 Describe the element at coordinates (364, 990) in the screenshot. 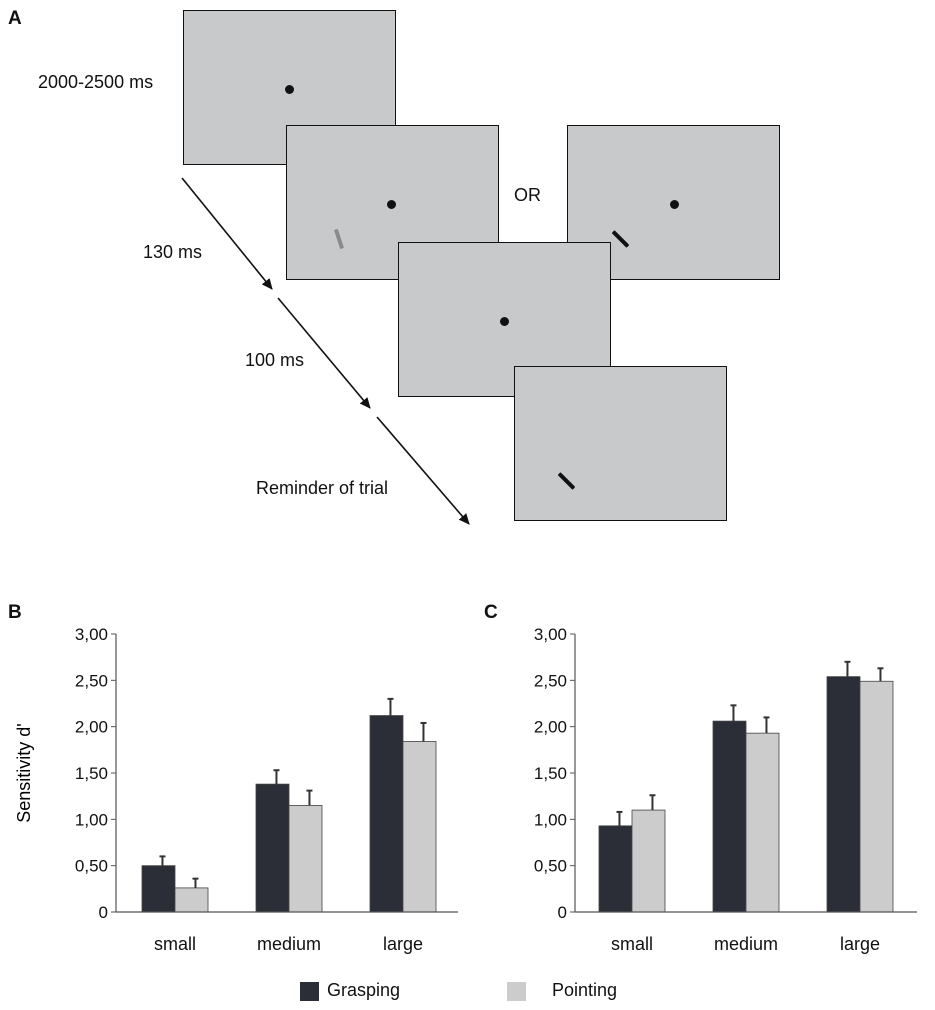

I see `legend-label-grasping: Grasping` at that location.